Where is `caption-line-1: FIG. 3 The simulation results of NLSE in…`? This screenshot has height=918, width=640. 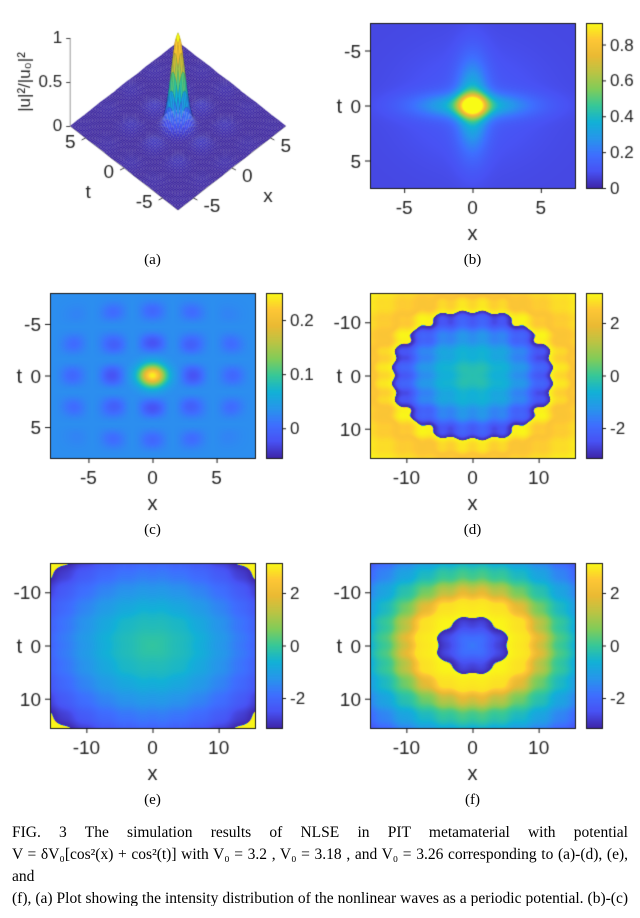
caption-line-1: FIG. 3 The simulation results of NLSE in… is located at coordinates (320, 832).